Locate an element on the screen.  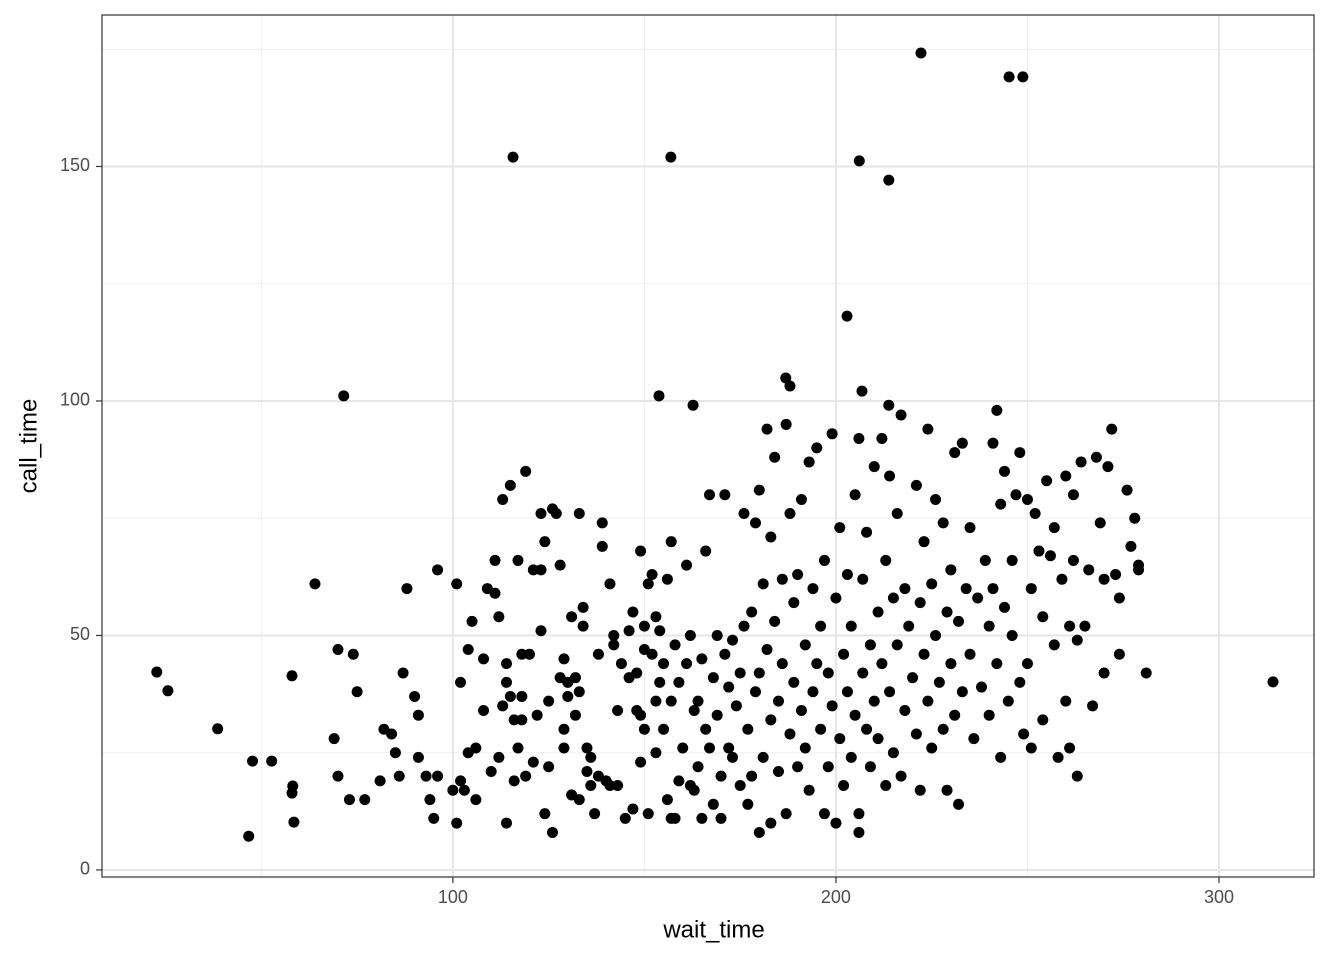
x-tick-label: 300 is located at coordinates (1219, 897).